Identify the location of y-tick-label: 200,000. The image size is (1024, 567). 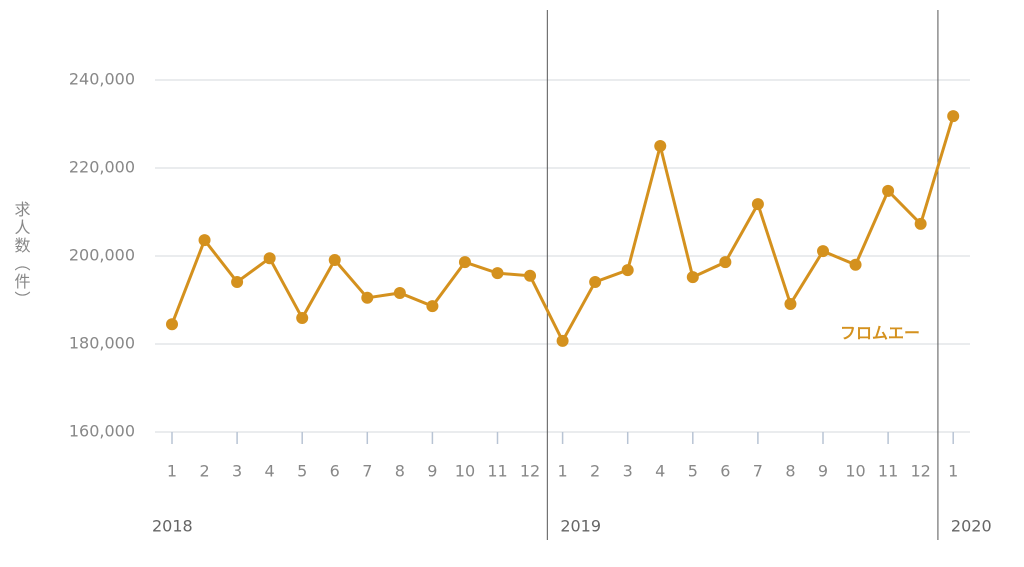
(102, 255).